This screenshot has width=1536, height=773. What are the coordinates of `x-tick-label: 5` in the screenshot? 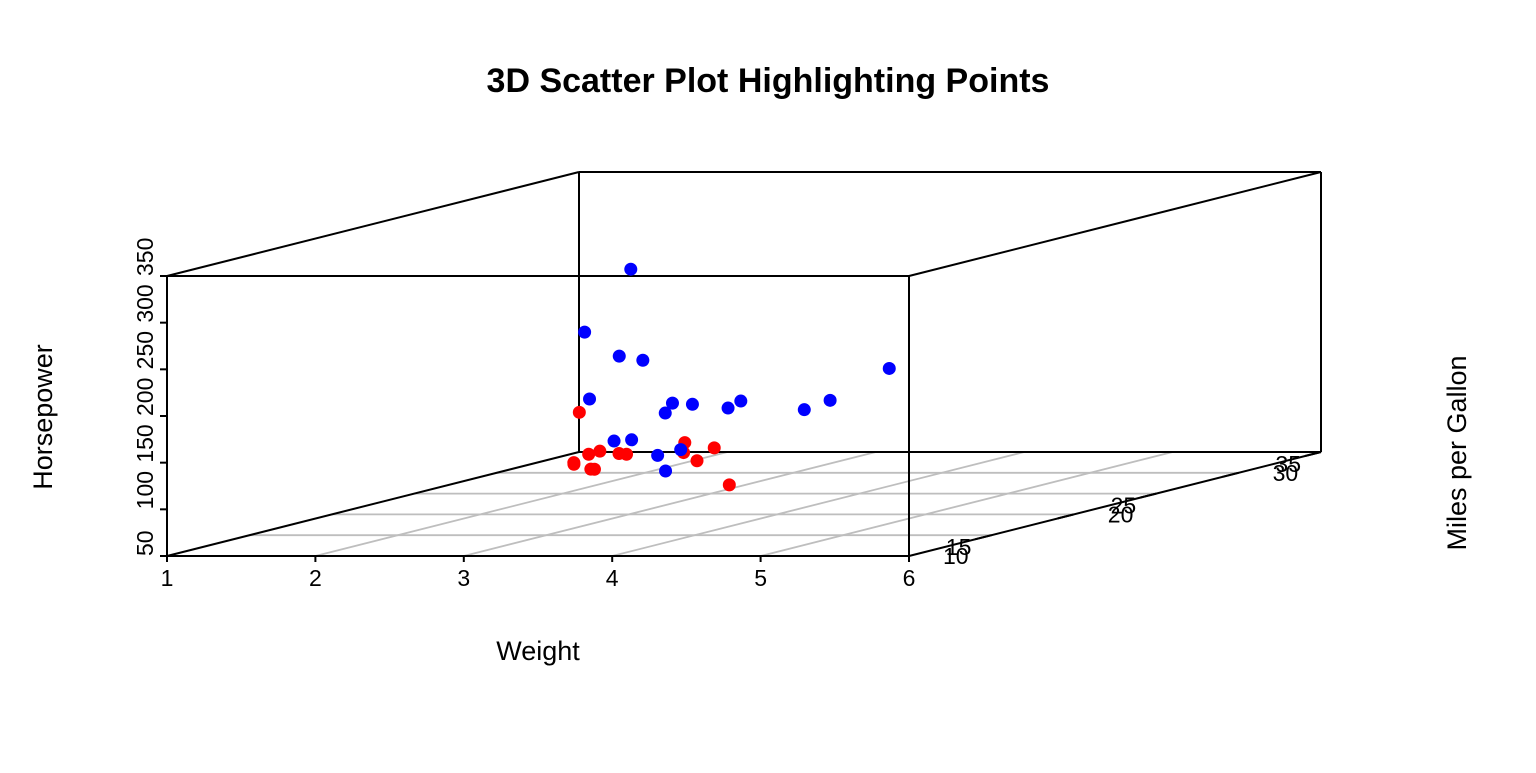 It's located at (760, 578).